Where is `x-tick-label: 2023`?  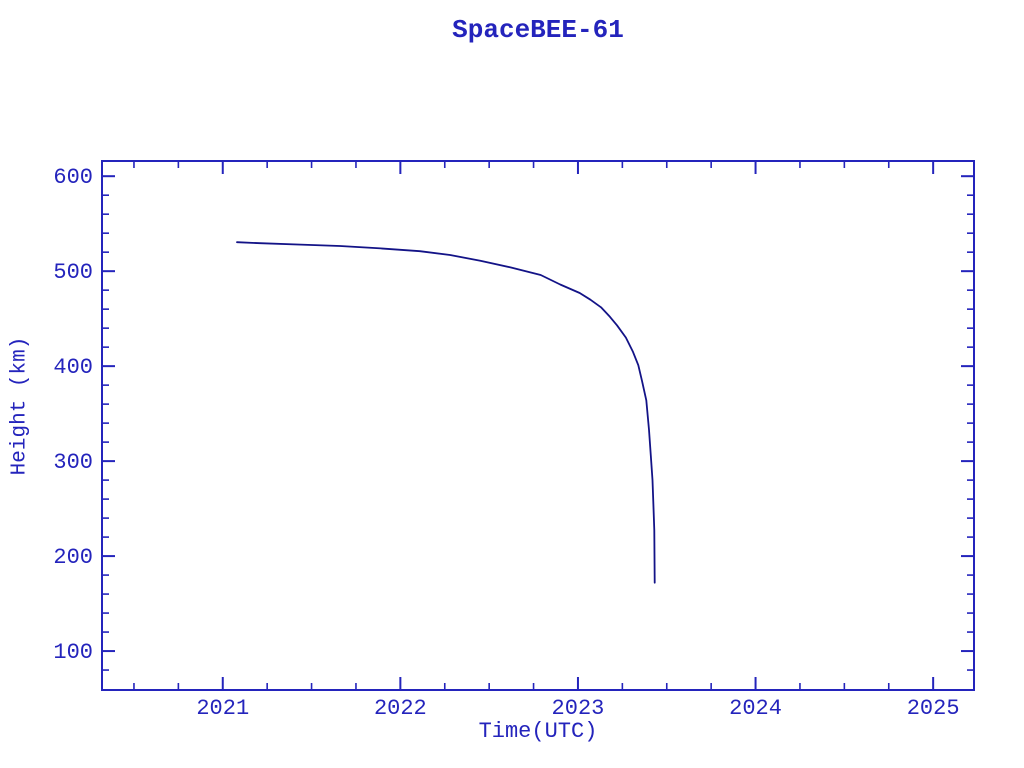 x-tick-label: 2023 is located at coordinates (578, 708).